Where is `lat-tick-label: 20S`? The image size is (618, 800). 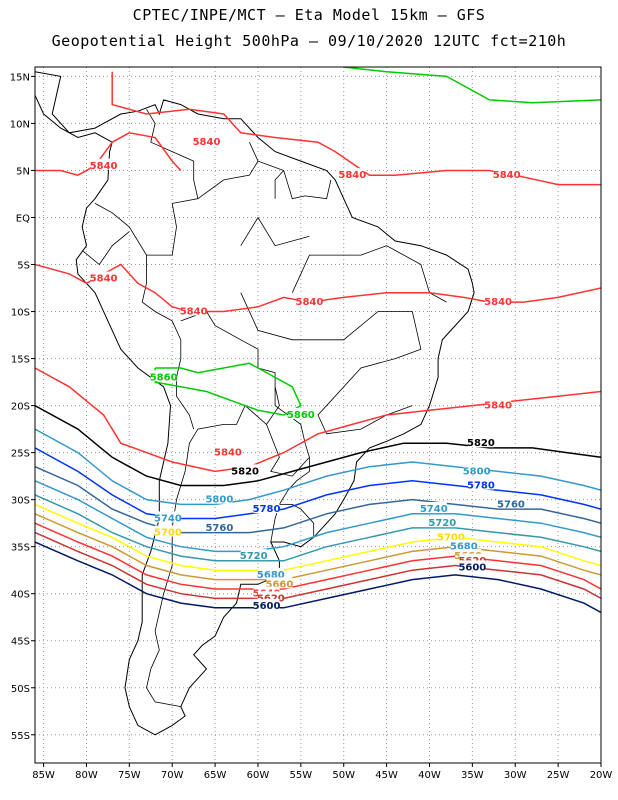
lat-tick-label: 20S is located at coordinates (20, 407).